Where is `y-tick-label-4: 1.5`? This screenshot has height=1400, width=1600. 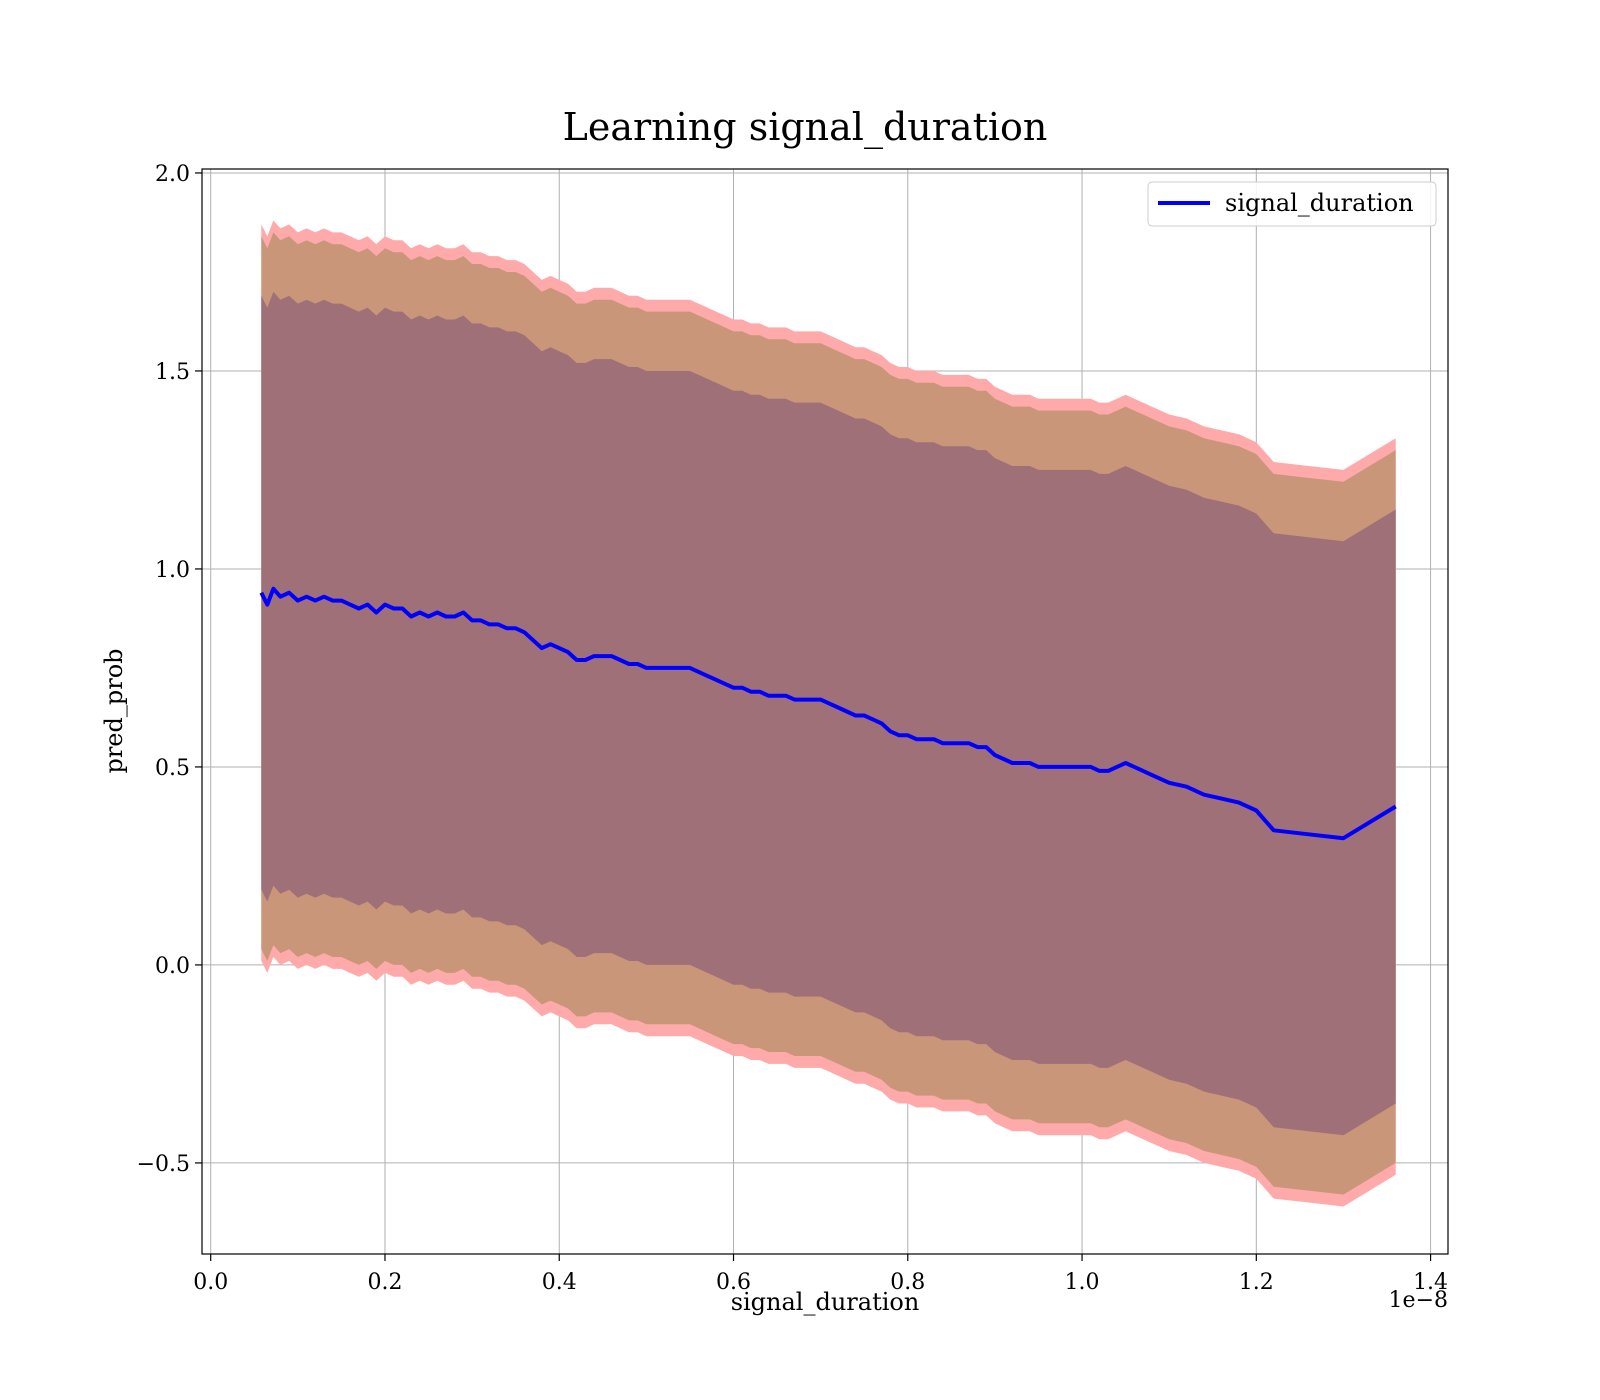
y-tick-label-4: 1.5 is located at coordinates (172, 372).